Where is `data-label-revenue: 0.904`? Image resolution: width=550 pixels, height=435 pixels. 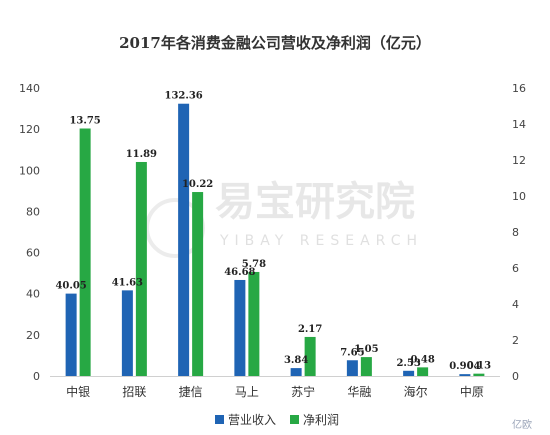
data-label-revenue: 0.904 is located at coordinates (464, 366).